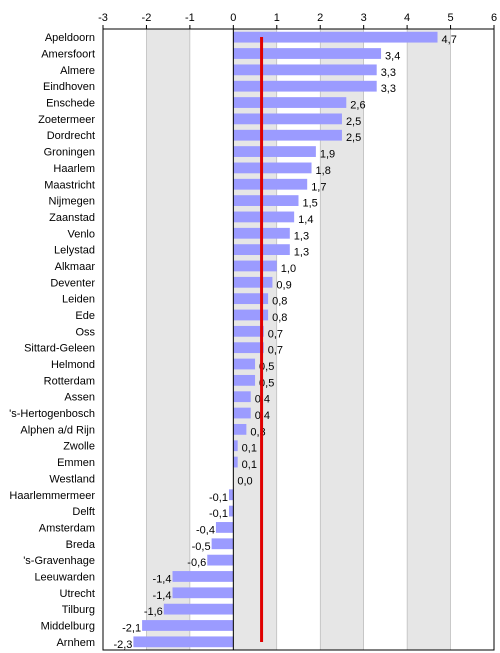 This screenshot has width=500, height=653. I want to click on x-tick-label: -1, so click(190, 18).